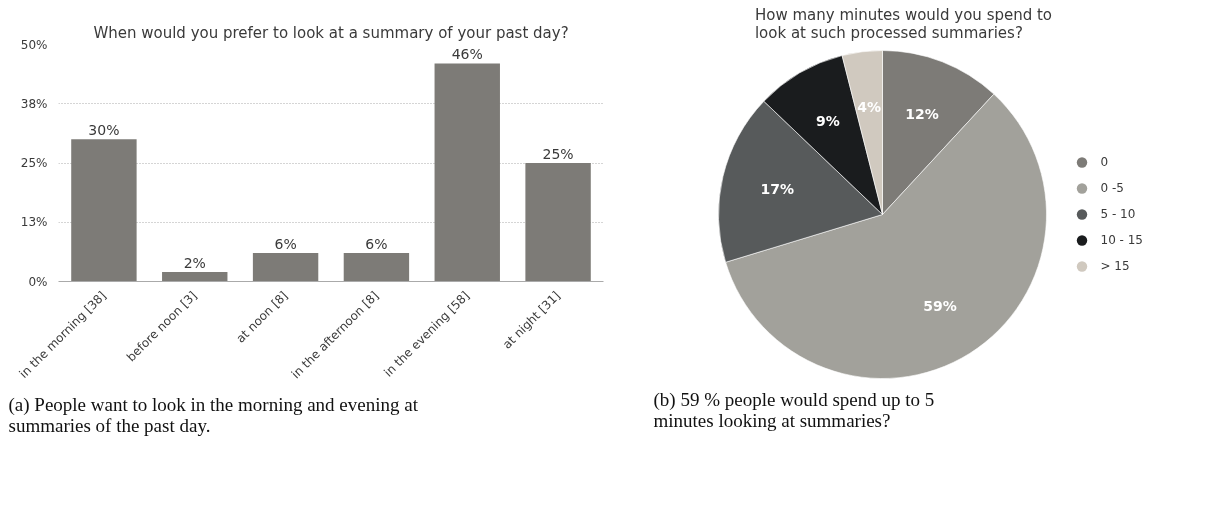 The width and height of the screenshot is (1206, 521). I want to click on legend-label: > 15, so click(1115, 266).